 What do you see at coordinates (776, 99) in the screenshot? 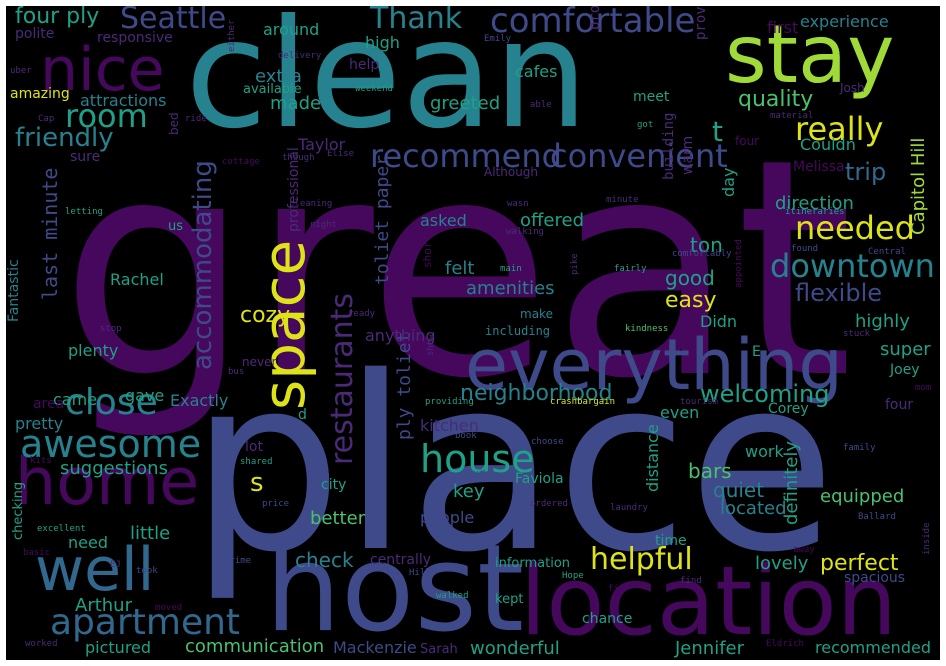
I see `word-quality: quality` at bounding box center [776, 99].